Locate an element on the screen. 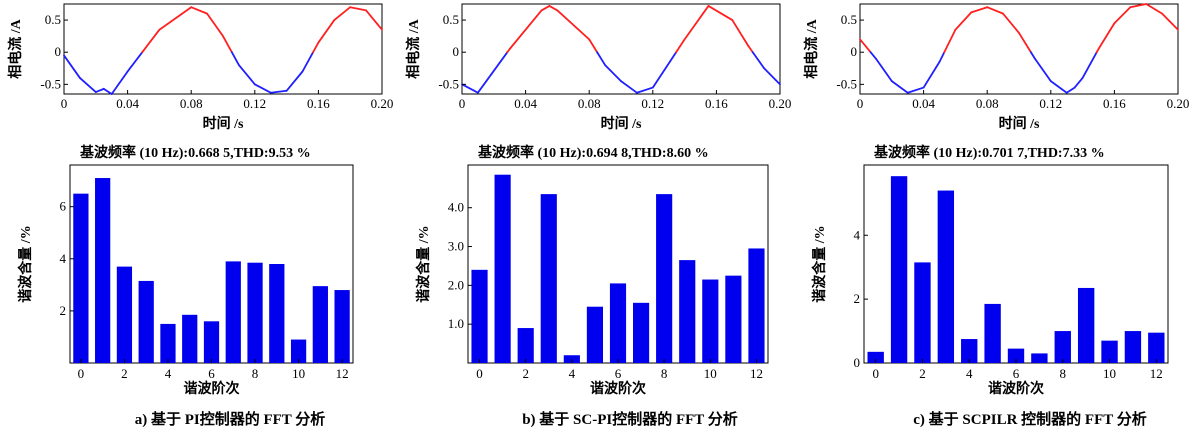 The image size is (1200, 436). fft-y-tick-label: 6 is located at coordinates (63, 206).